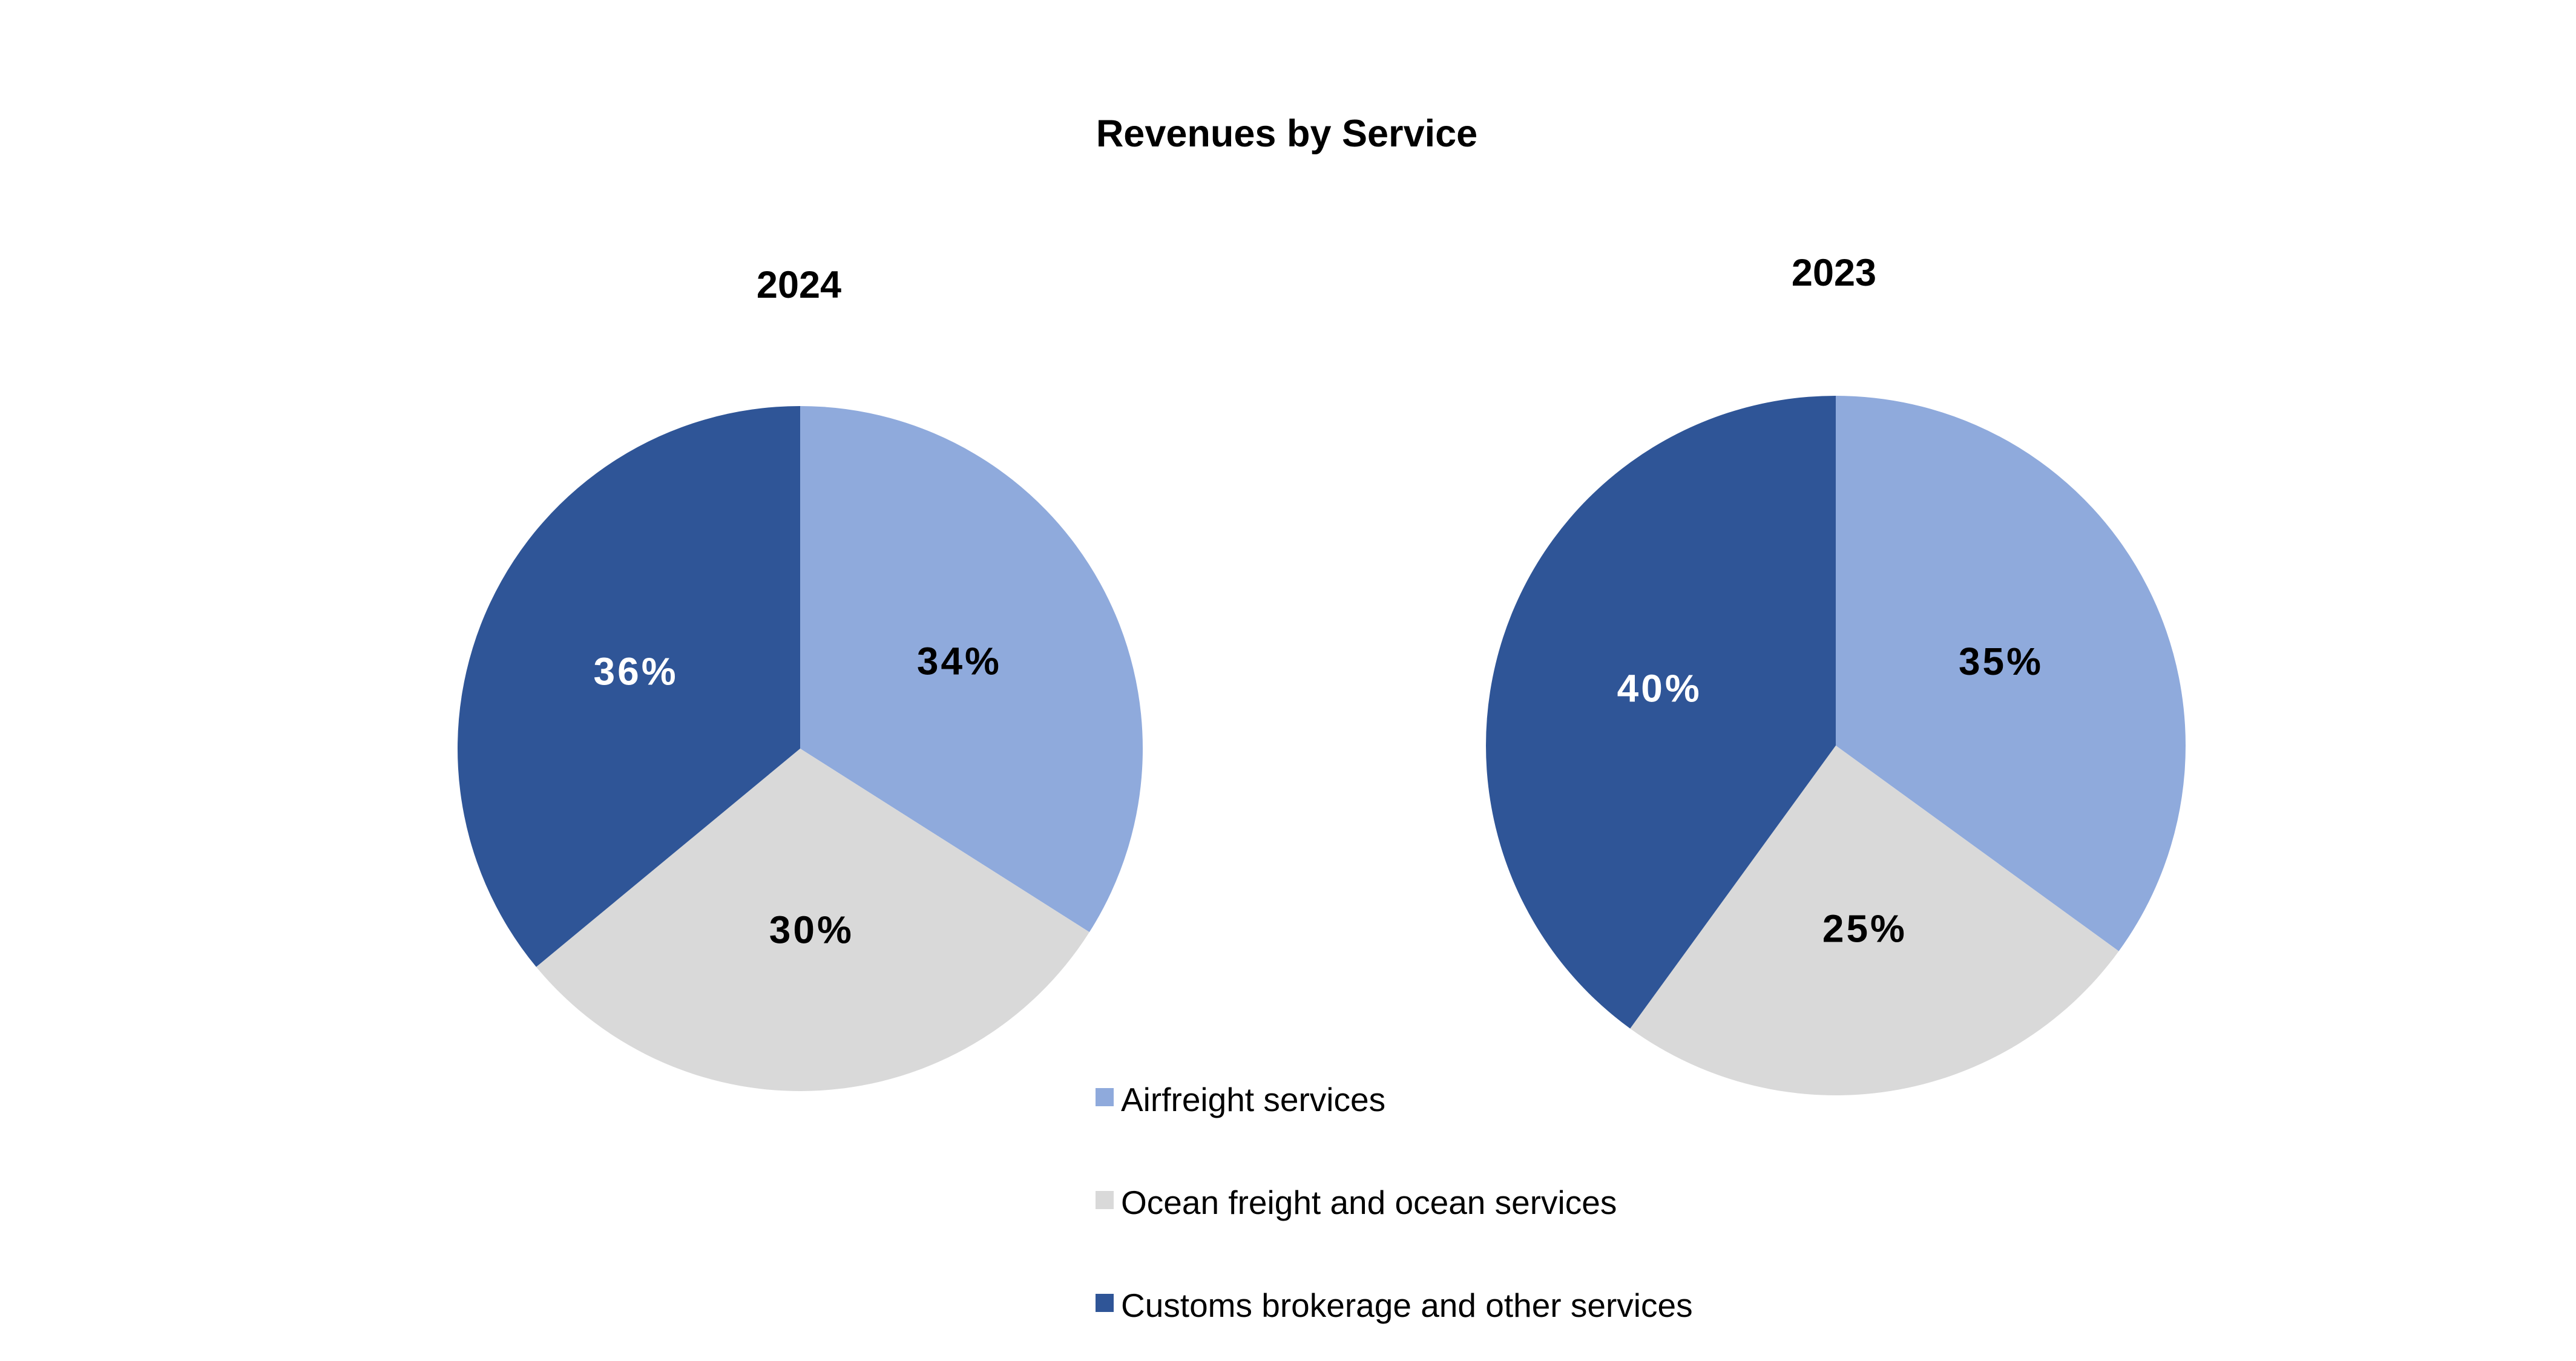 The width and height of the screenshot is (2576, 1361). I want to click on pie-slice-2024-ocean-freight, so click(812, 920).